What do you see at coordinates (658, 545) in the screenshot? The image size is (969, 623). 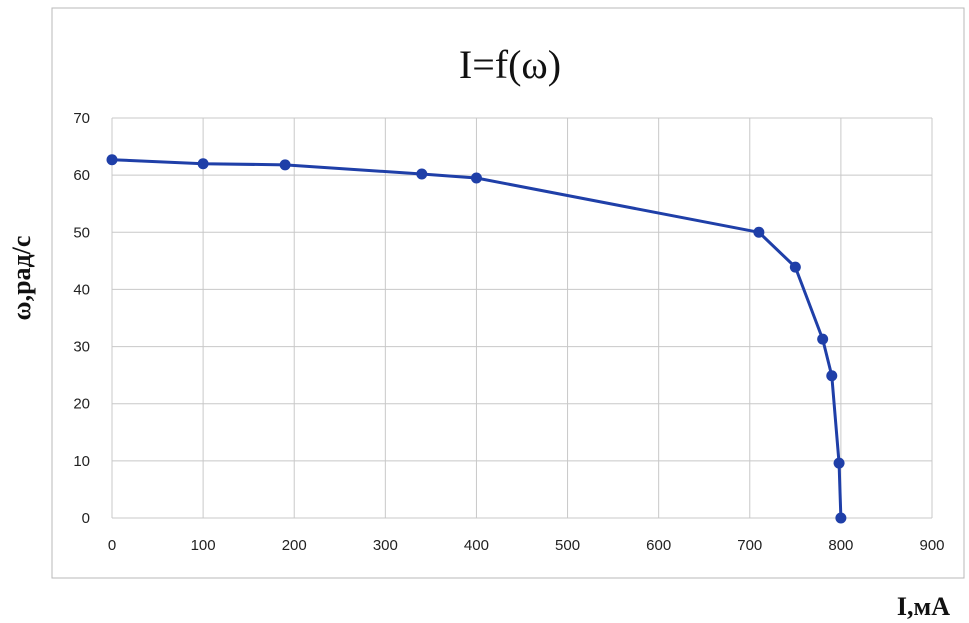 I see `x-tick-label: 600` at bounding box center [658, 545].